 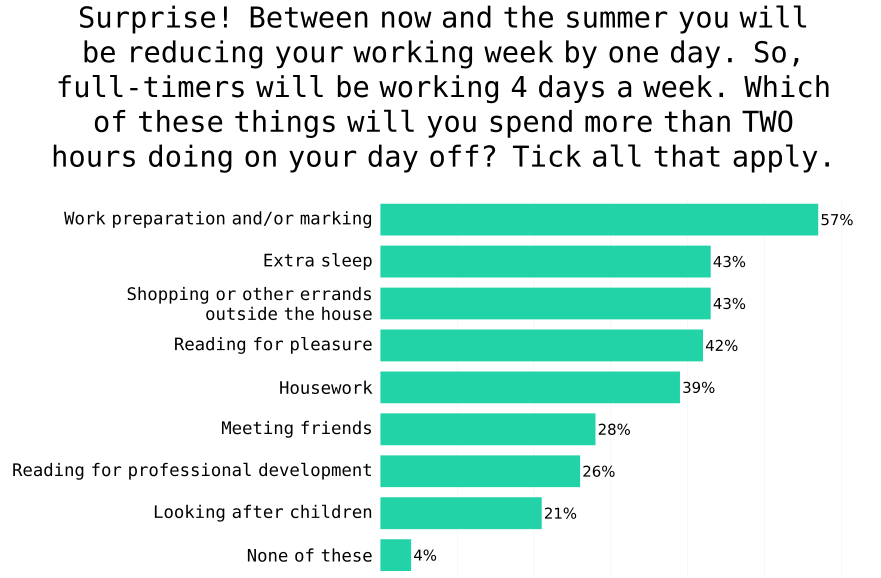 What do you see at coordinates (698, 387) in the screenshot?
I see `data-label: 39%` at bounding box center [698, 387].